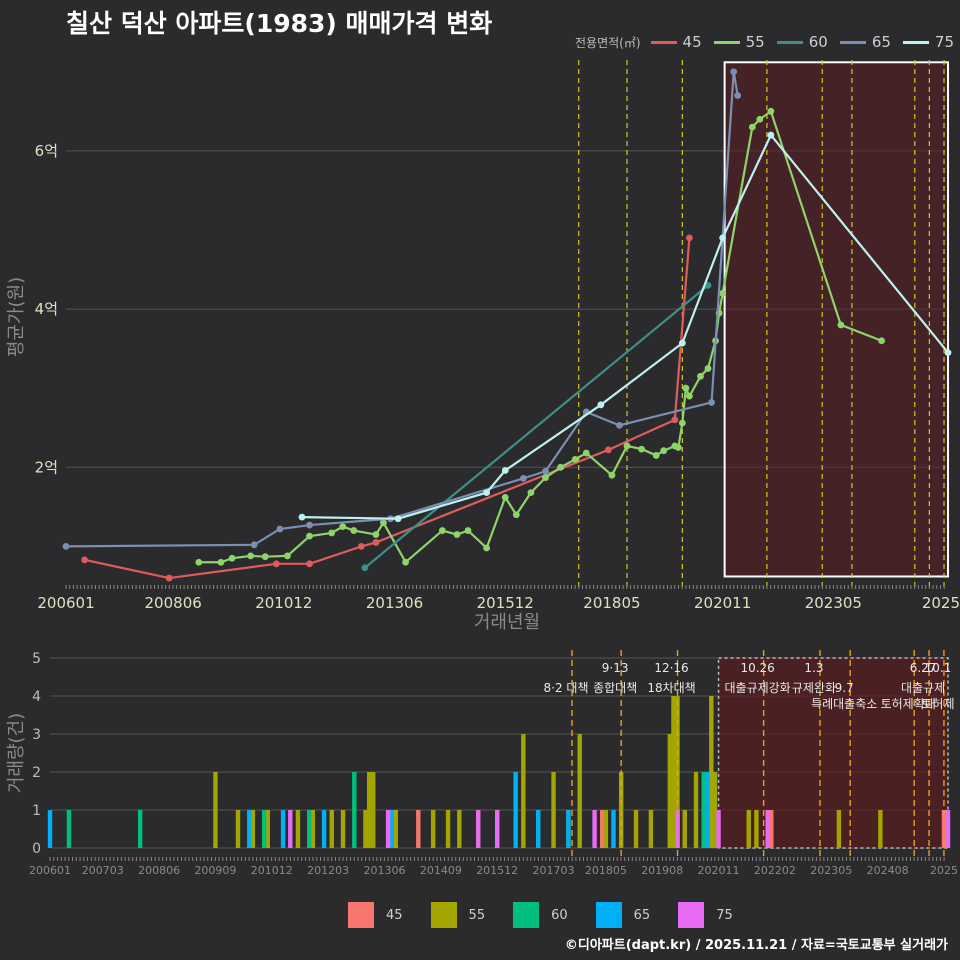 This screenshot has height=960, width=960. Describe the element at coordinates (944, 42) in the screenshot. I see `legend-label-75: 75` at that location.